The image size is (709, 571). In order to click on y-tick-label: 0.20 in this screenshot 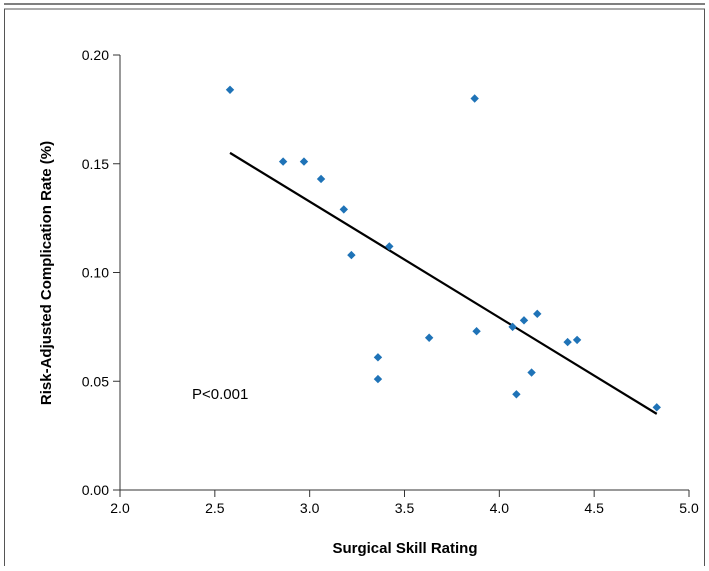, I will do `click(95, 55)`.